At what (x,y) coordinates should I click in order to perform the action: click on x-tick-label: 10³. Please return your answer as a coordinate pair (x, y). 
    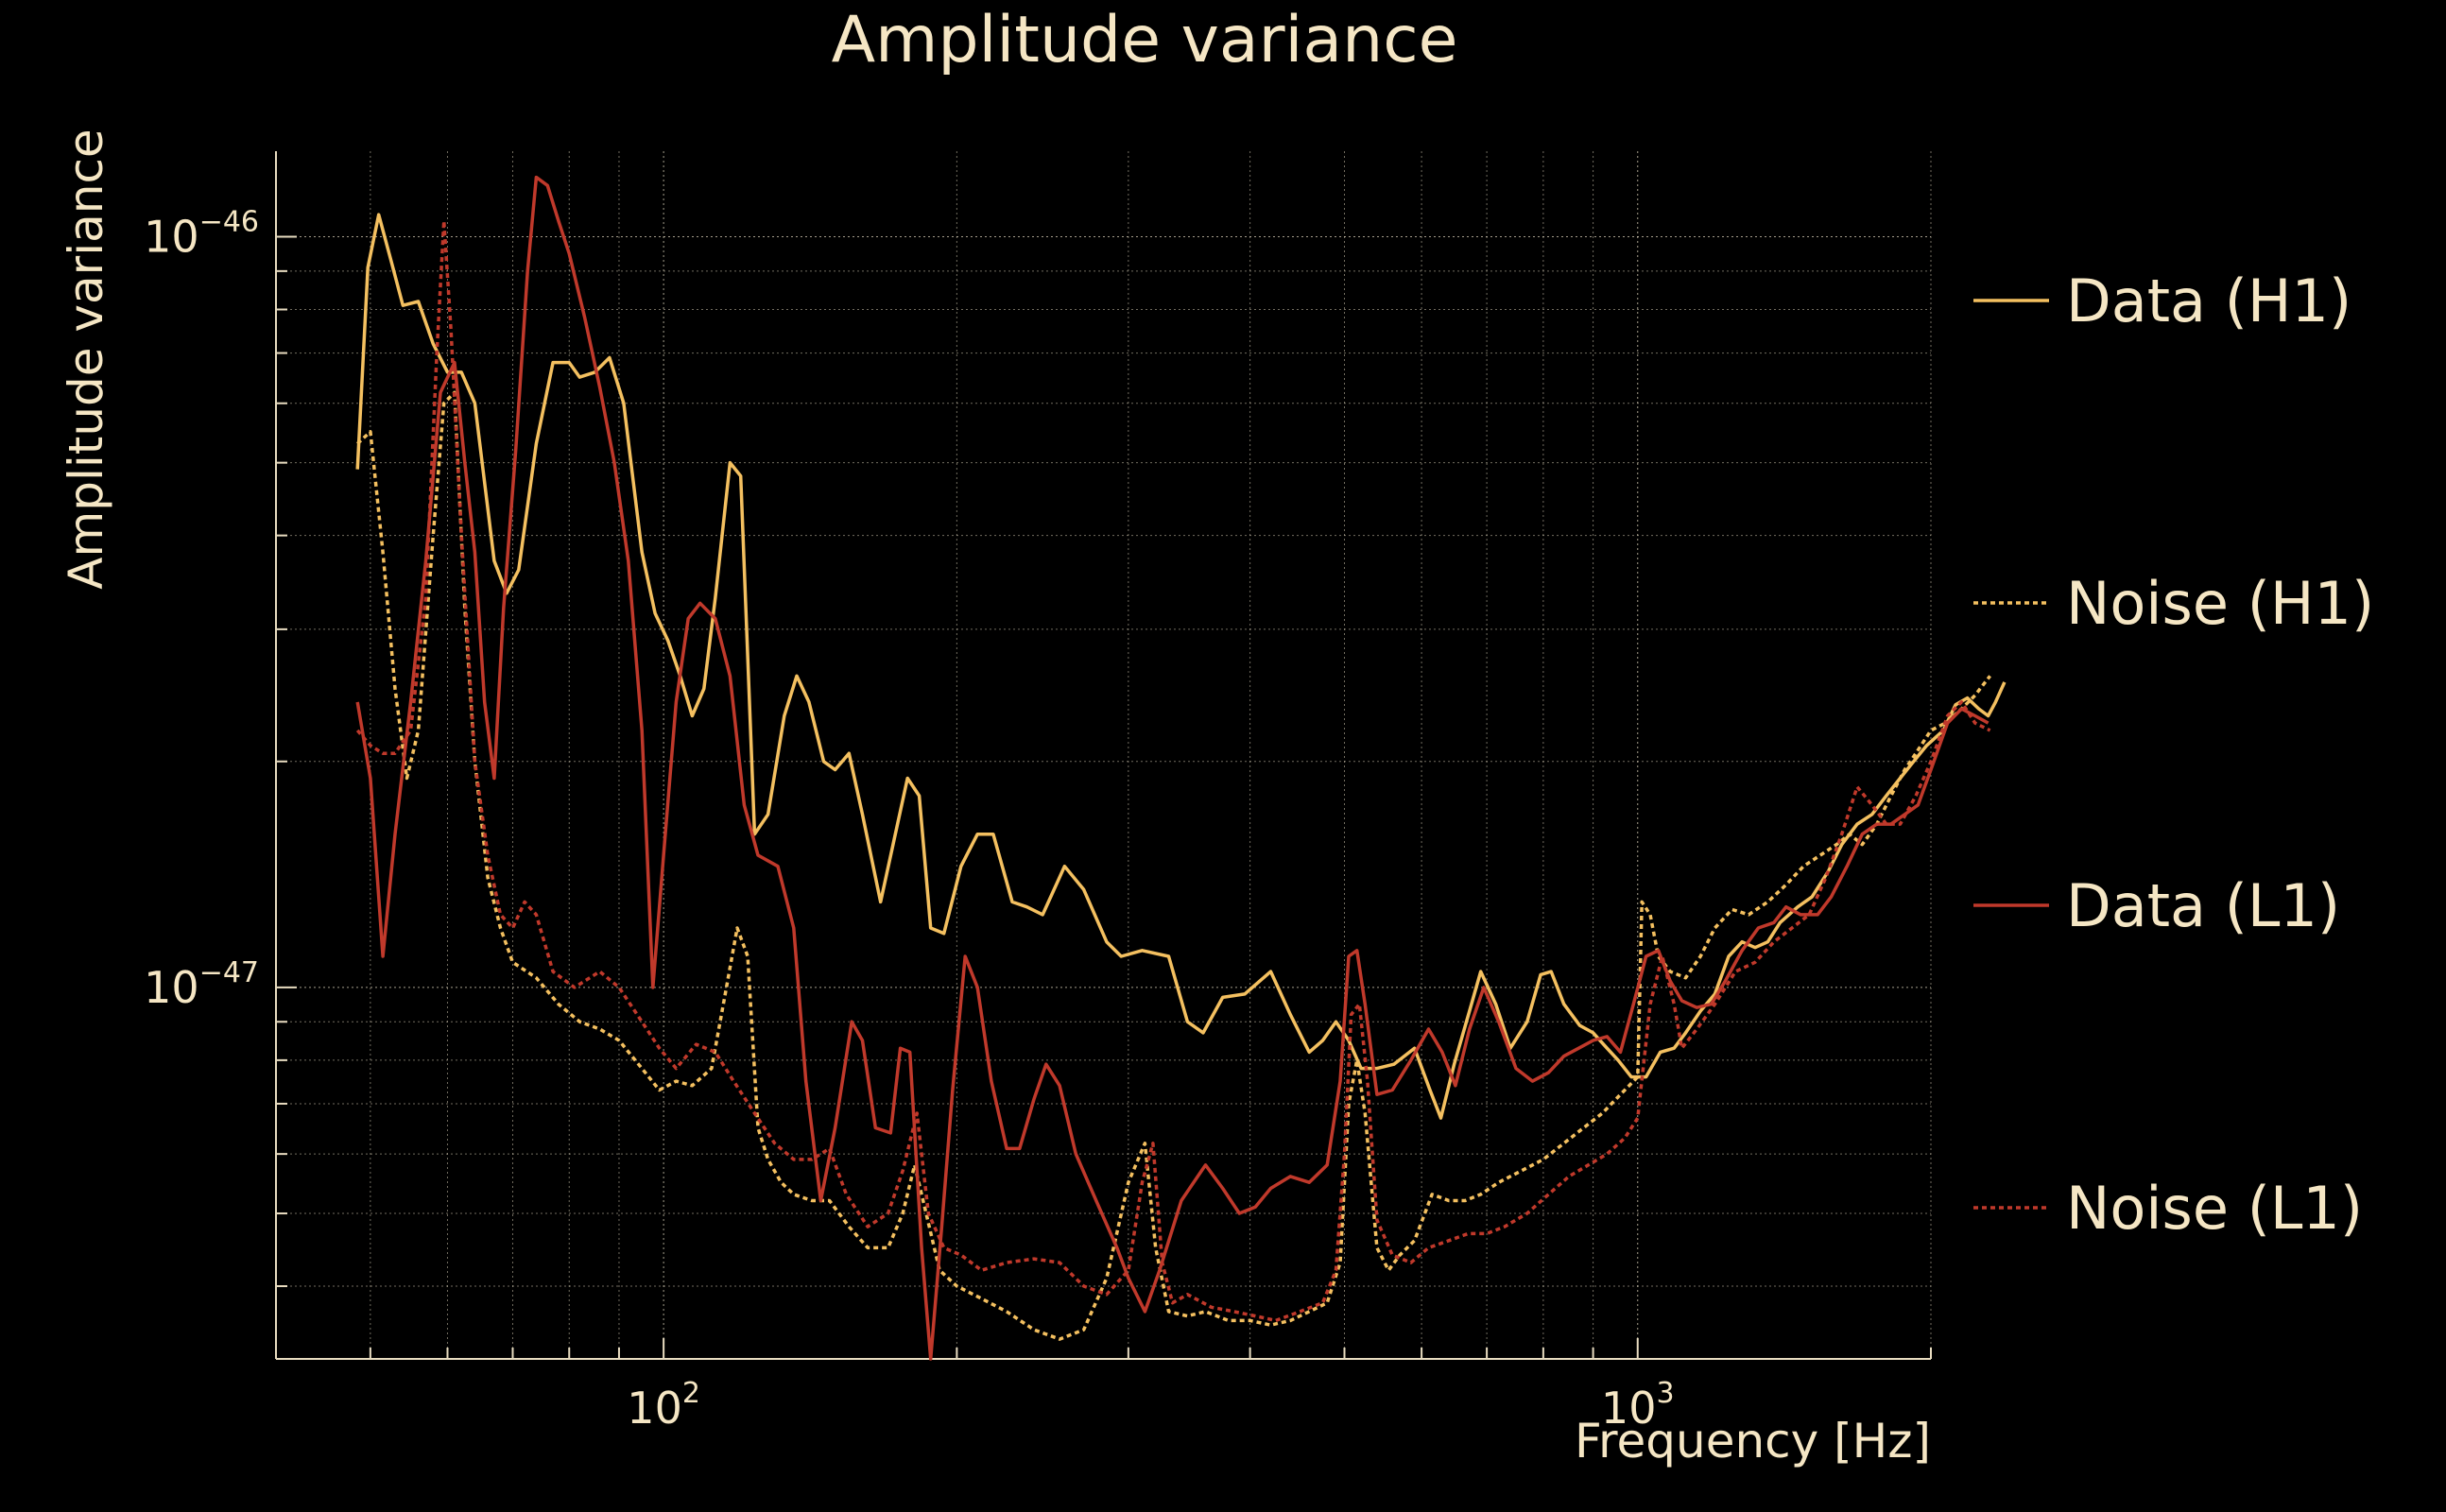
    Looking at the image, I should click on (1638, 1405).